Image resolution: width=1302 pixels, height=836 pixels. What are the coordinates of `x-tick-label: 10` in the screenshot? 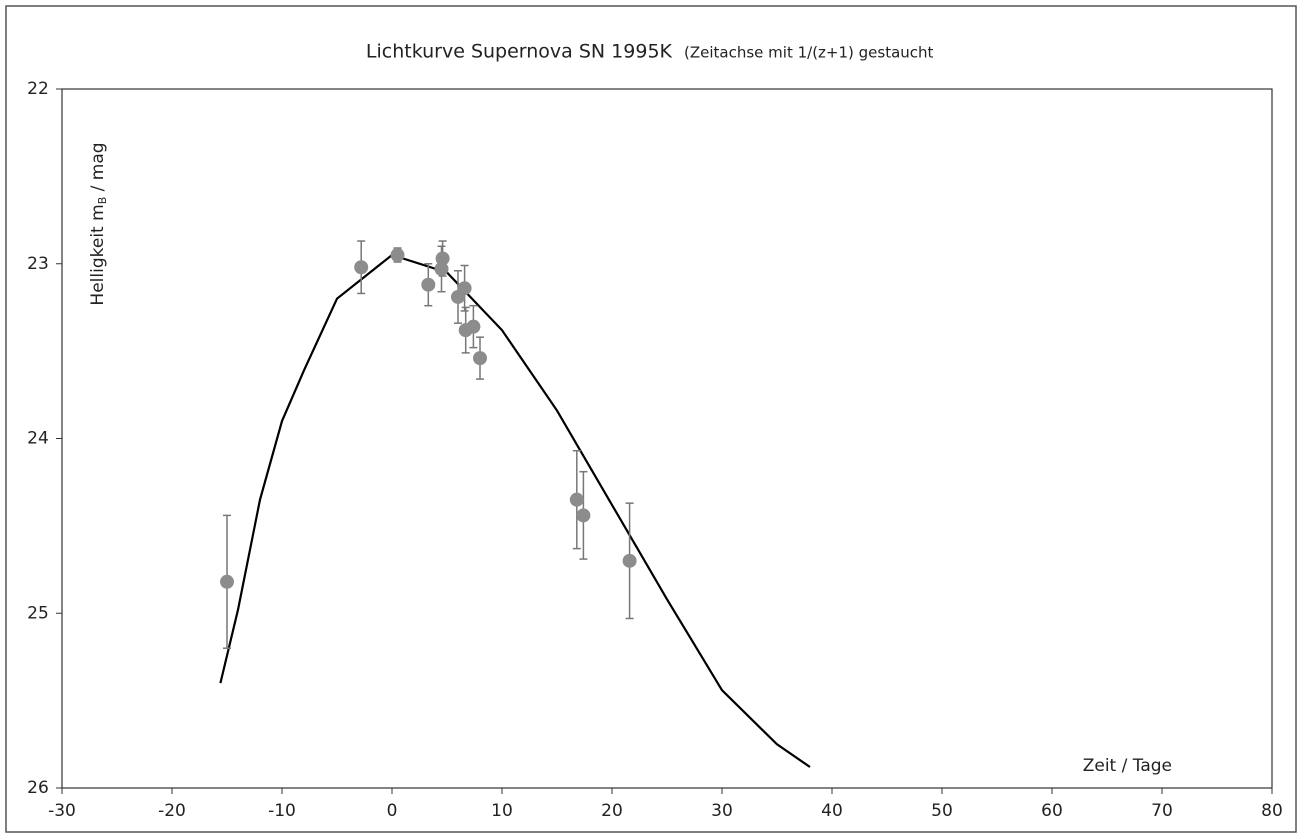 It's located at (502, 811).